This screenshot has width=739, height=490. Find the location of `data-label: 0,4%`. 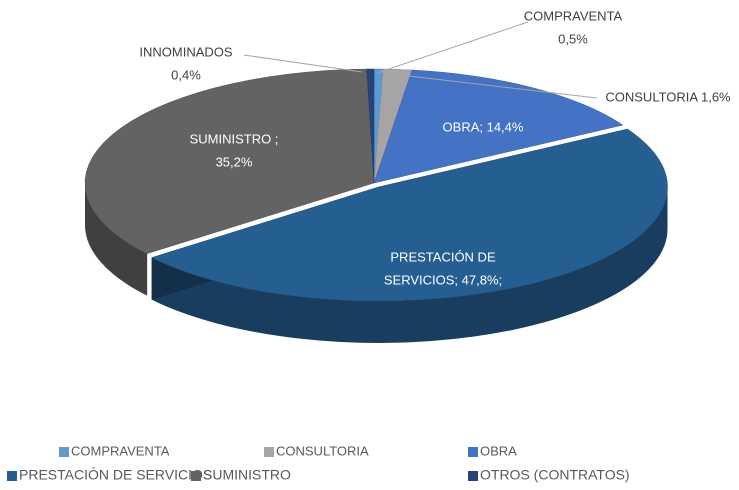

data-label: 0,4% is located at coordinates (186, 74).